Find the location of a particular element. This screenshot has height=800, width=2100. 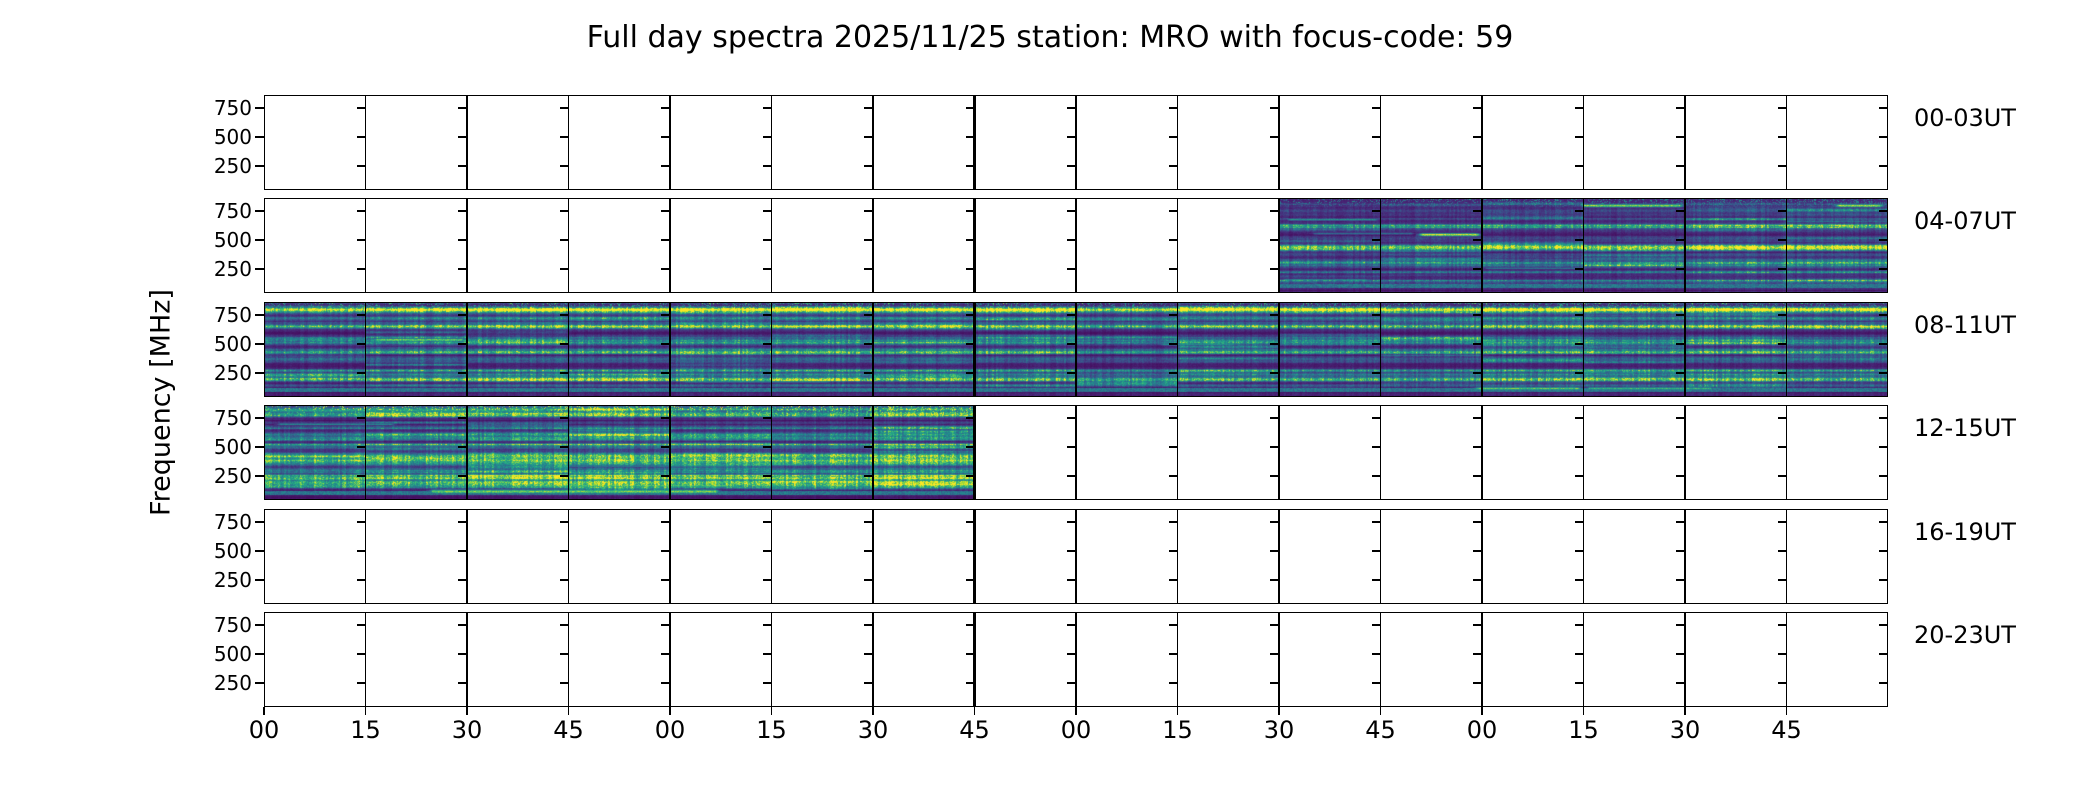

spectra-row-12-15ut: 750 500 250 12-15UT is located at coordinates (1115, 452).